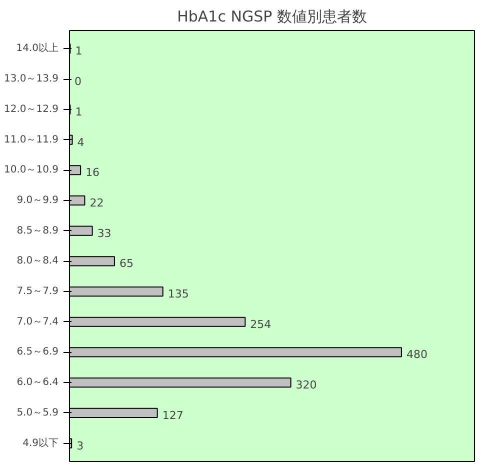 The height and width of the screenshot is (472, 500). Describe the element at coordinates (37, 230) in the screenshot. I see `y-tick-label: 8.5～8.9` at that location.